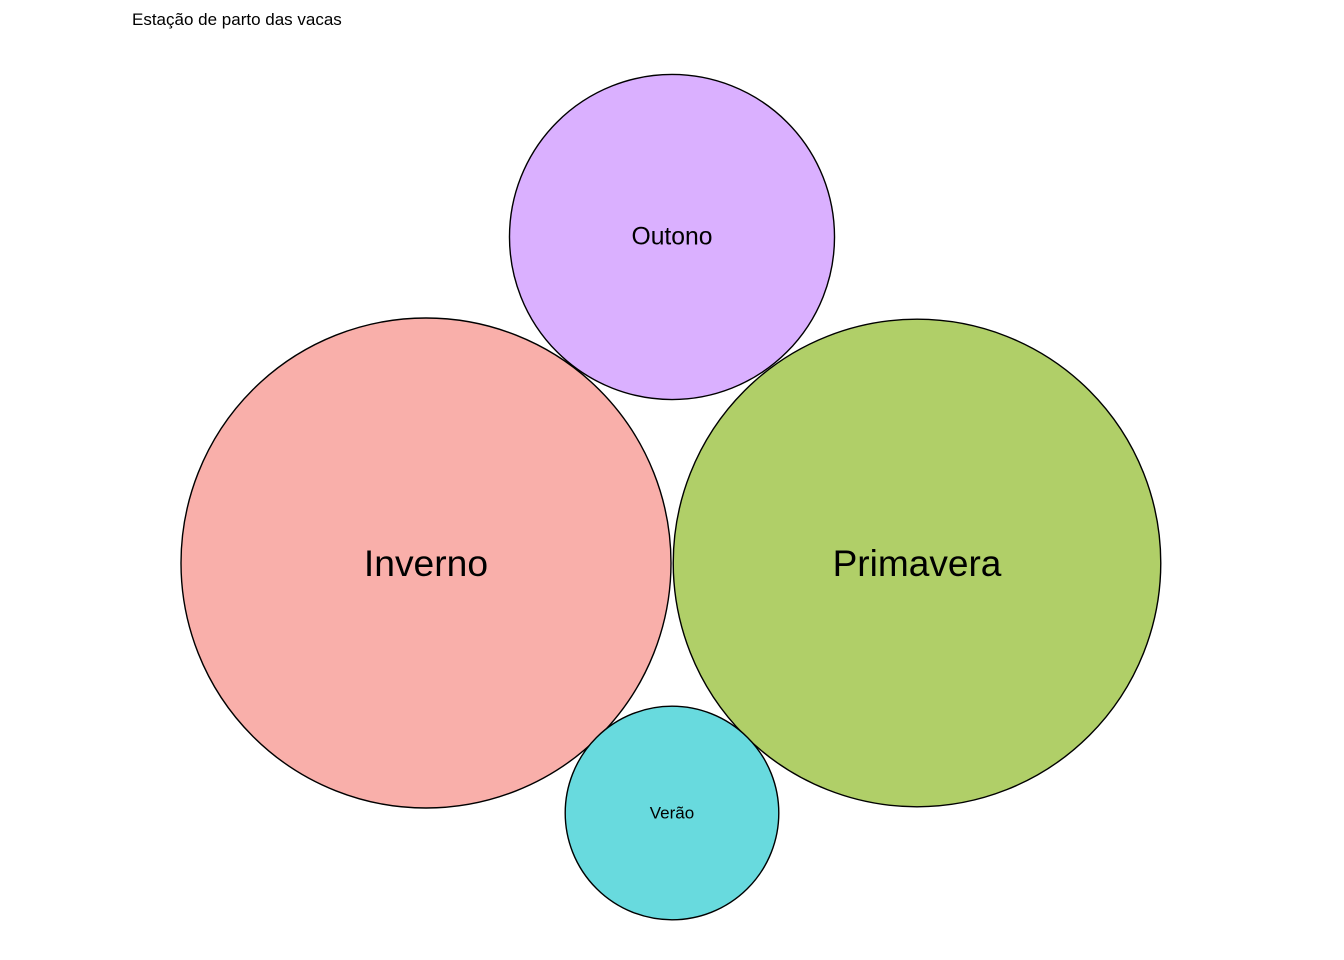 Image resolution: width=1344 pixels, height=960 pixels. What do you see at coordinates (237, 19) in the screenshot?
I see `chart-title: Estação de parto das vacas` at bounding box center [237, 19].